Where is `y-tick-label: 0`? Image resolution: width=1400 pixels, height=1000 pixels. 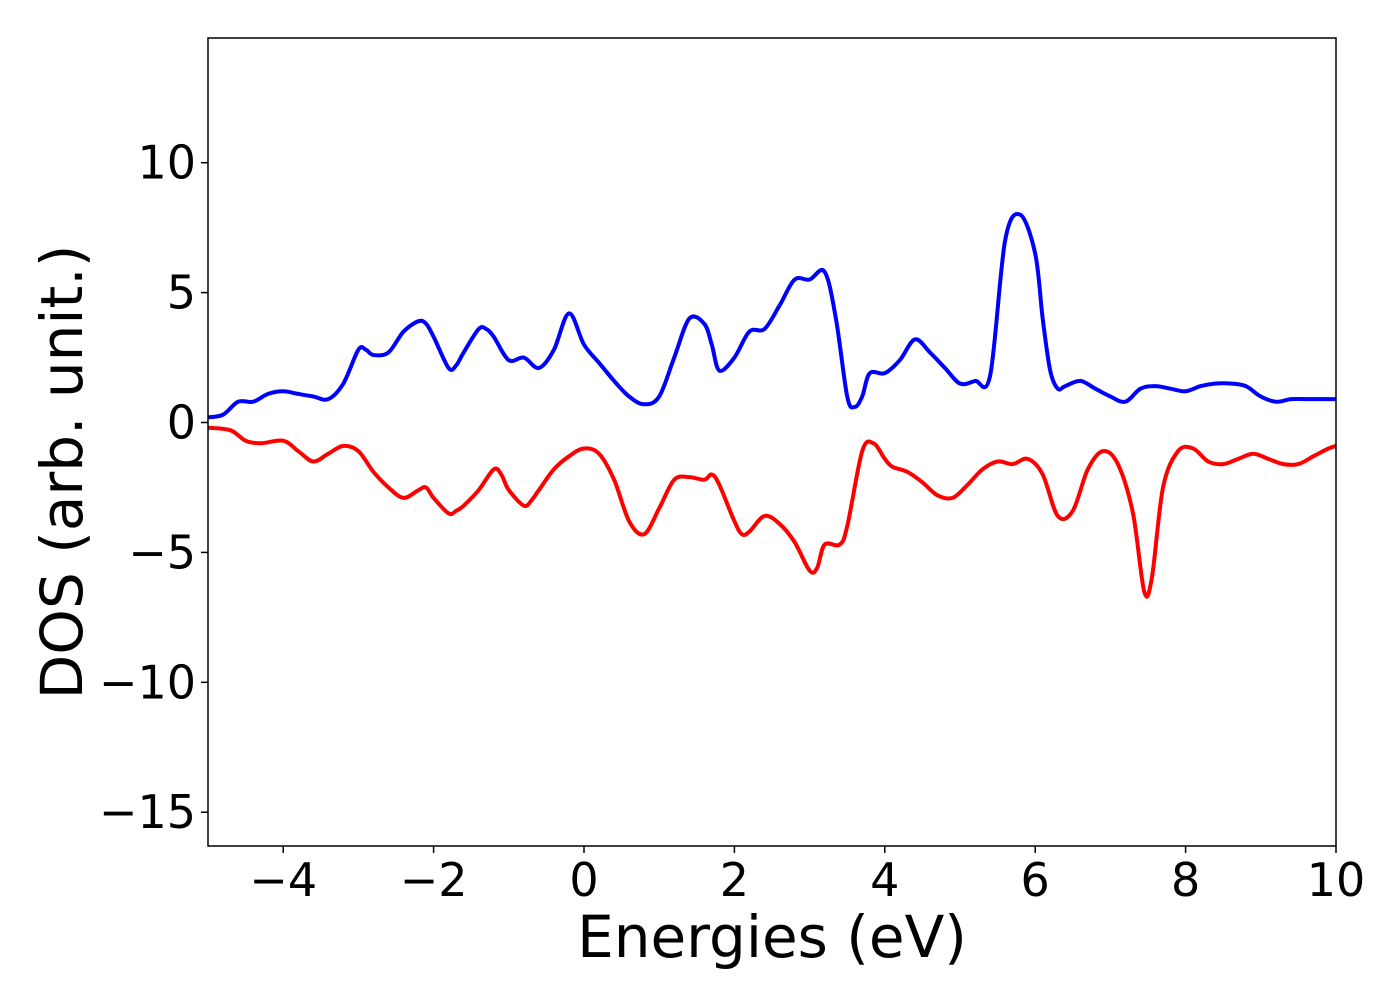
y-tick-label: 0 is located at coordinates (181, 423).